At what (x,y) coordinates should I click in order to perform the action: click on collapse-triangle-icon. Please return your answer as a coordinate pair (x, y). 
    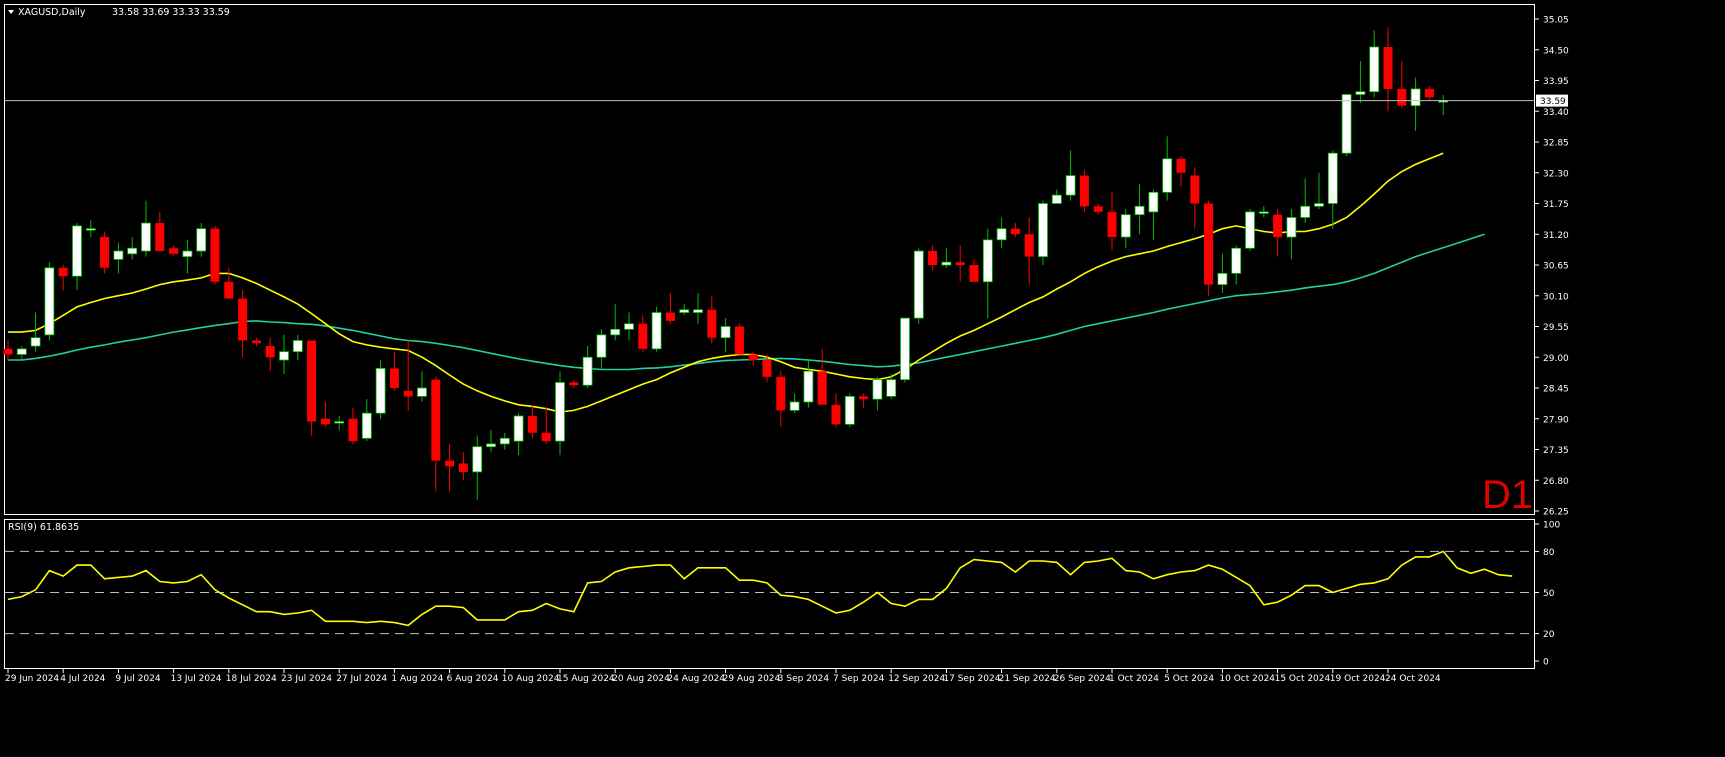
    Looking at the image, I should click on (11, 12).